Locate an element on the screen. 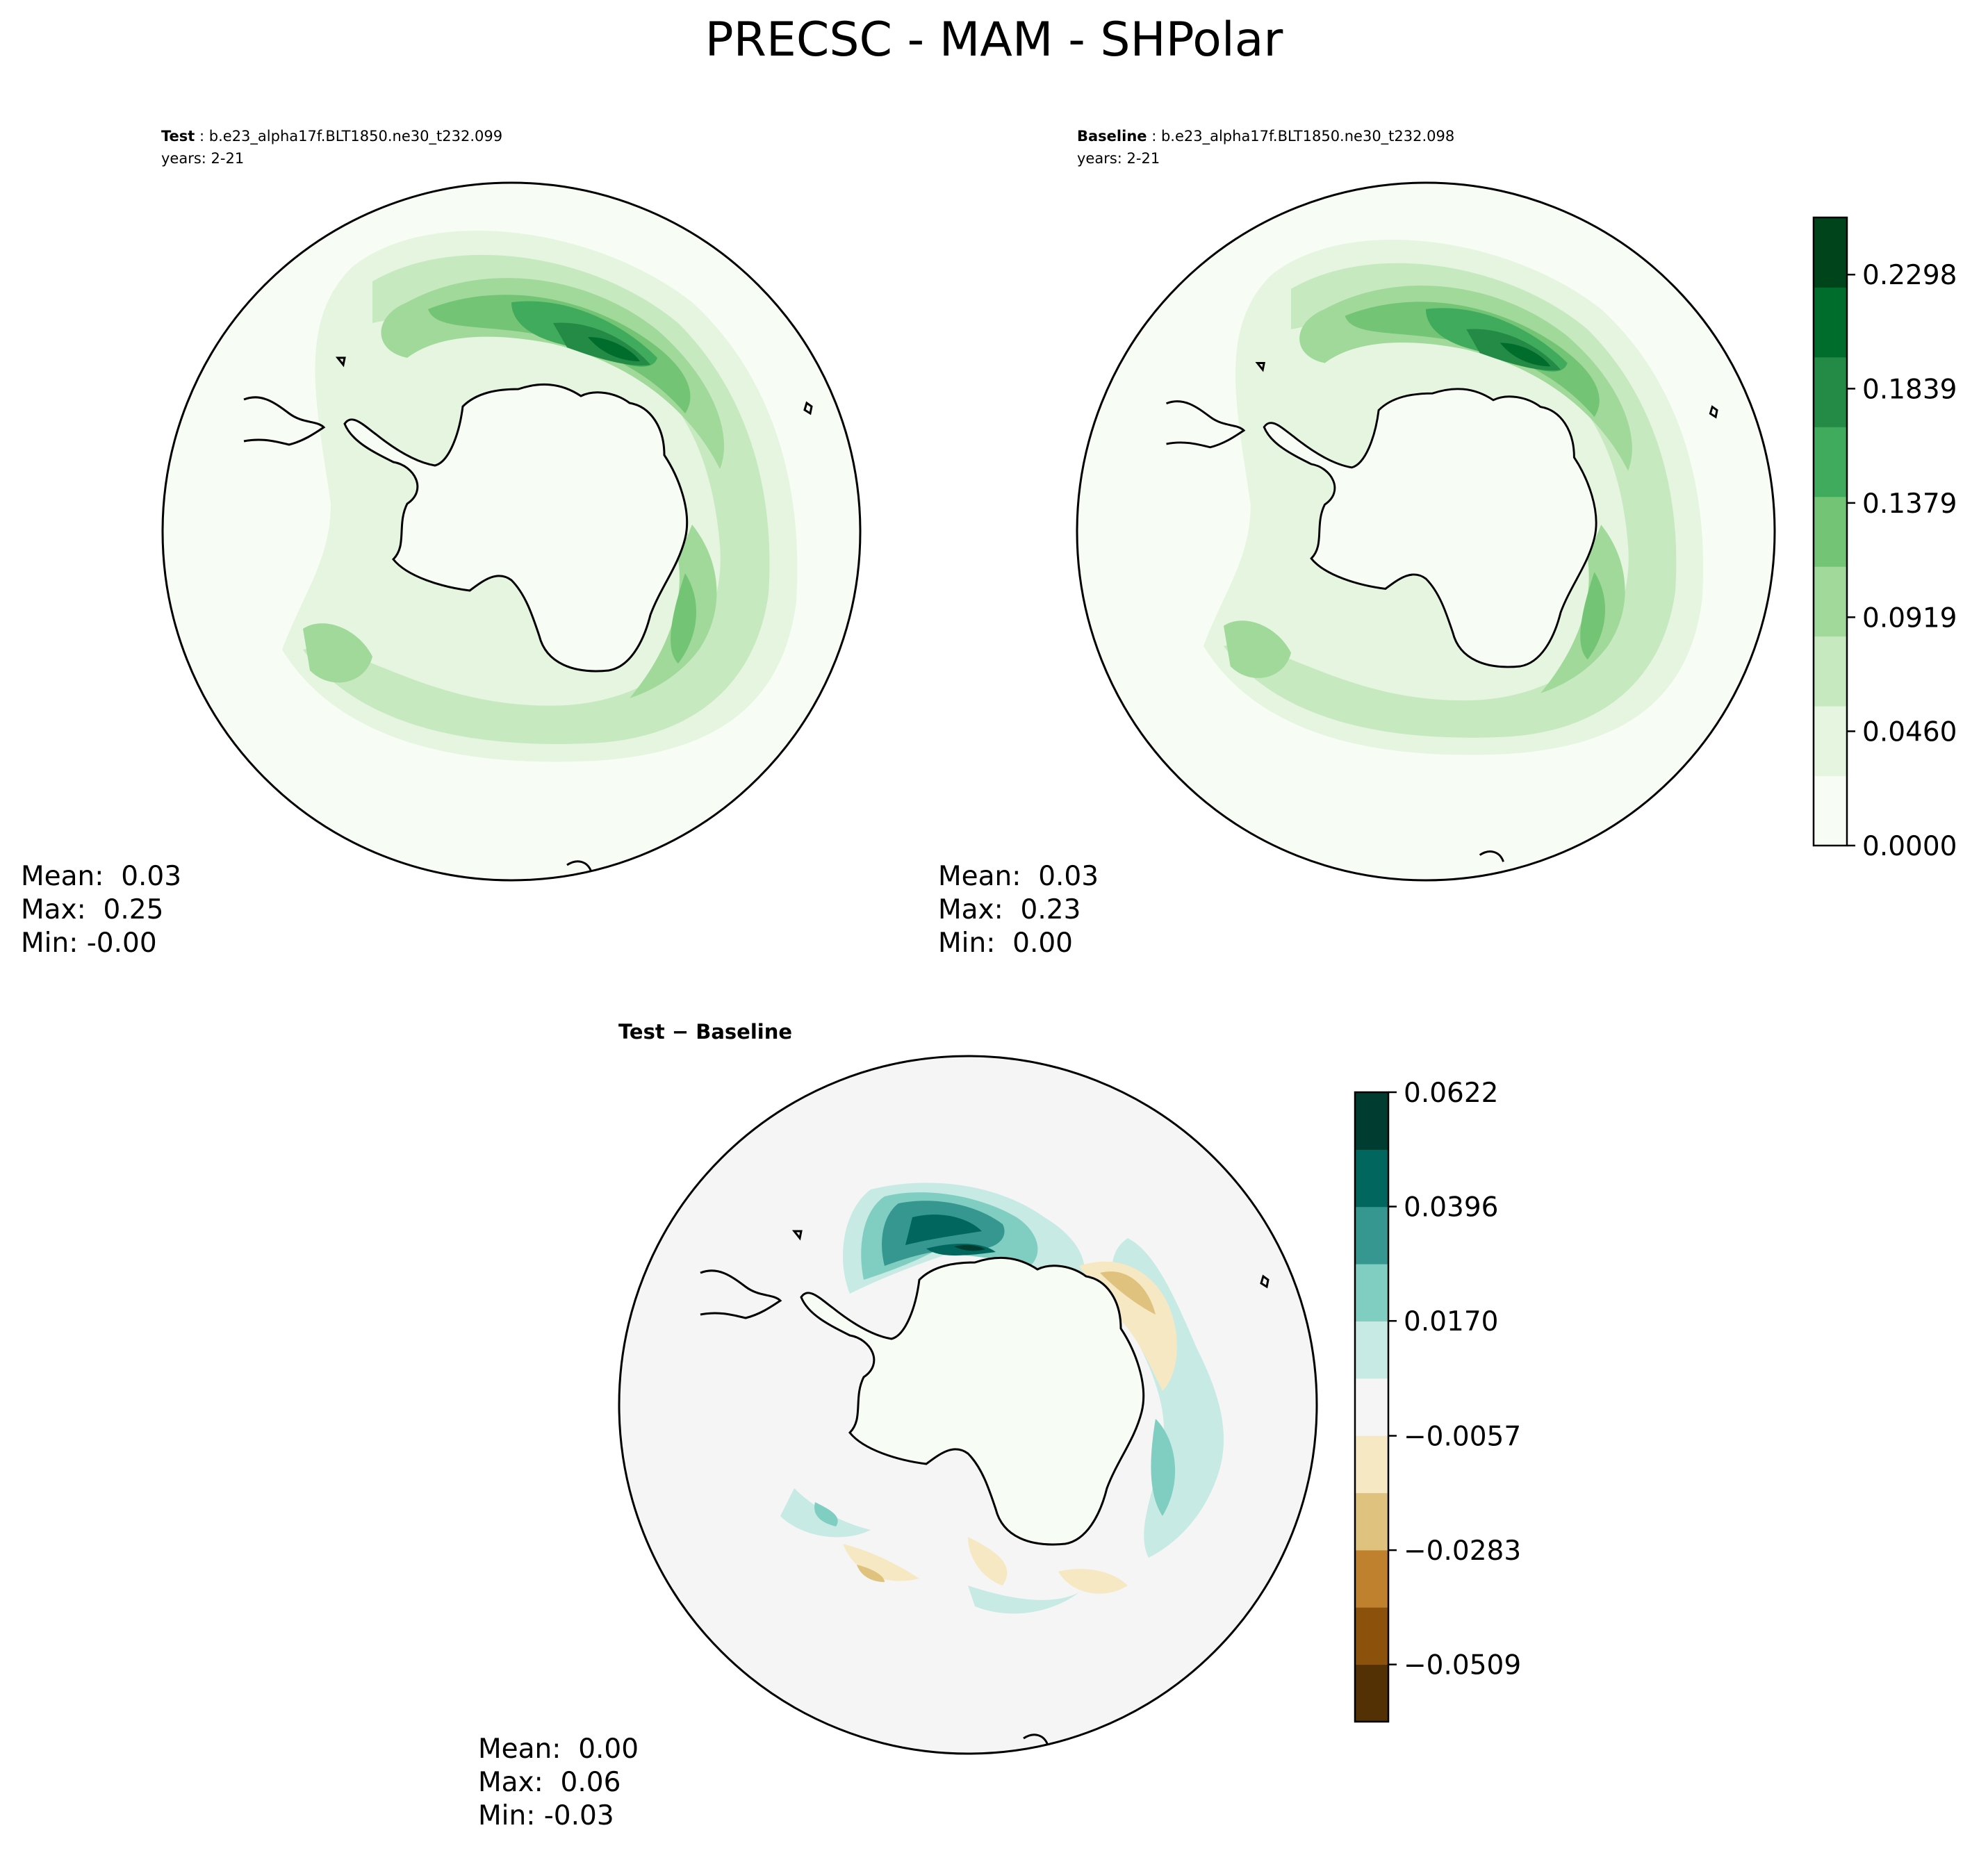 The height and width of the screenshot is (1853, 1988). panel-baseline-max: Max: 0.23 is located at coordinates (1009, 909).